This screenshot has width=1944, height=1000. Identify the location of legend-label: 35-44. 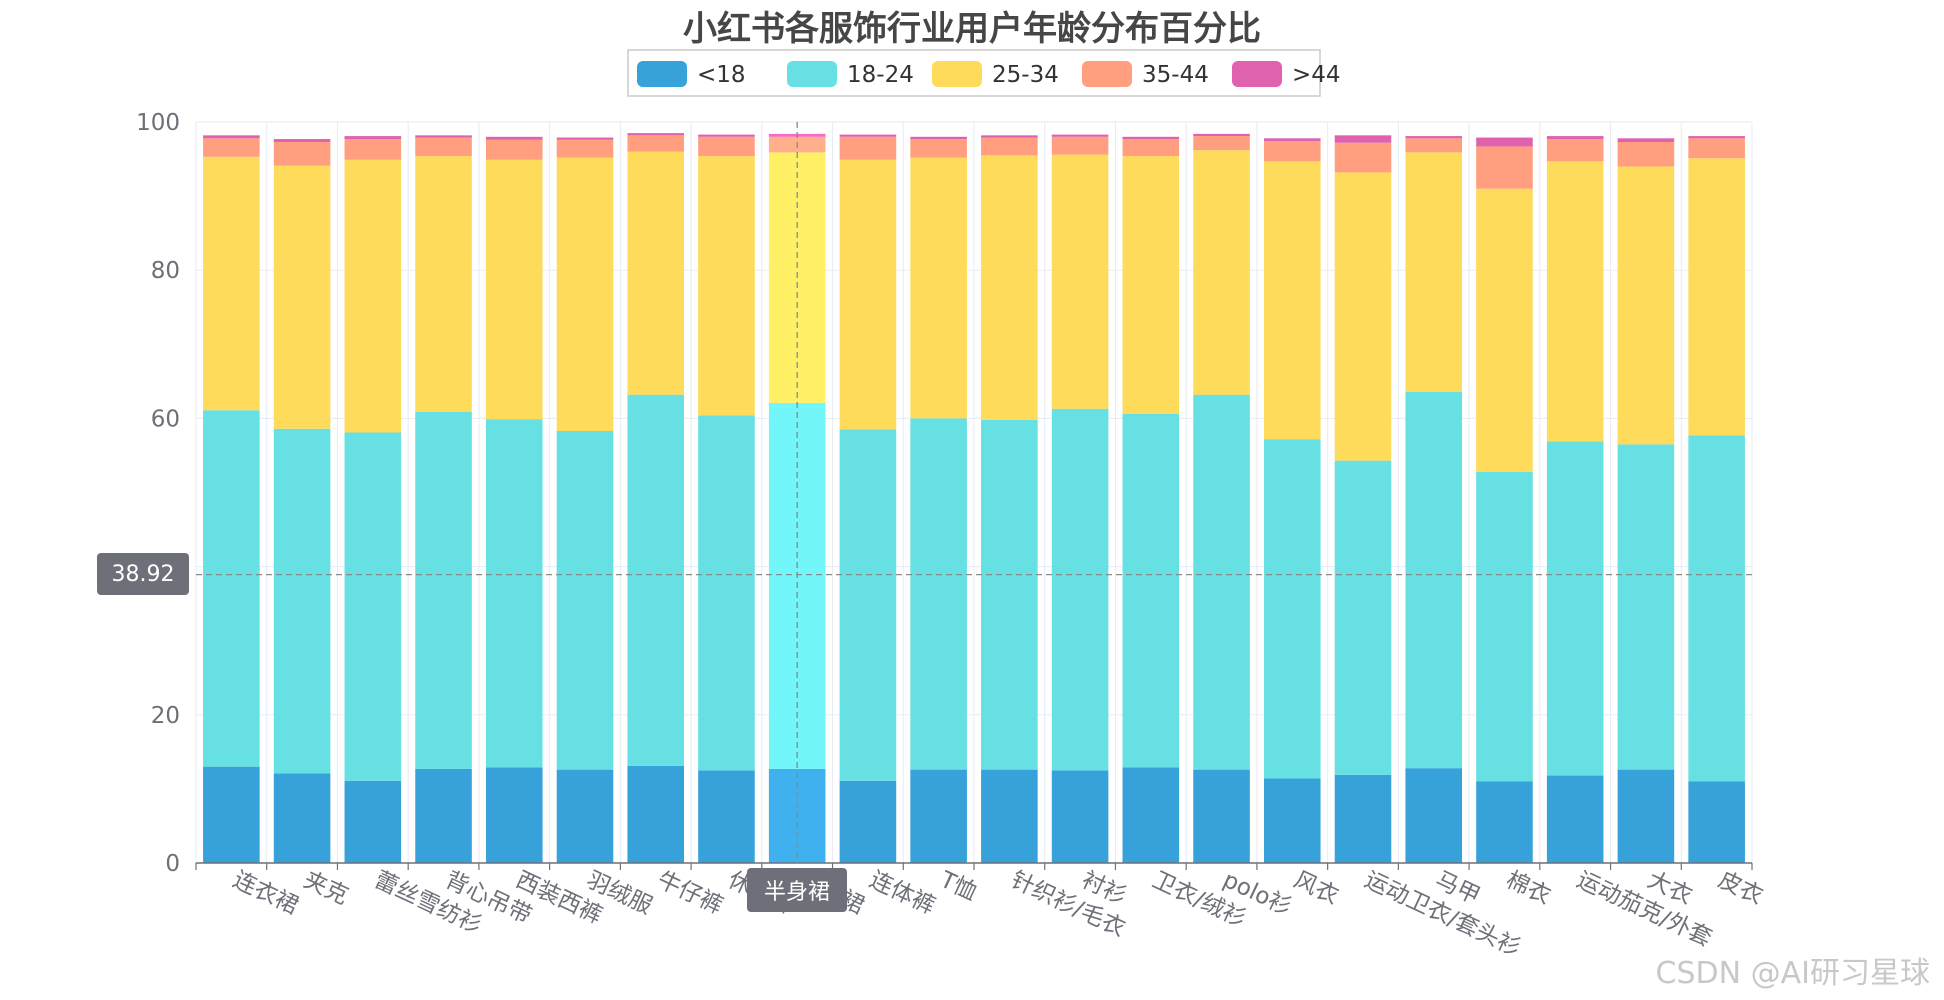
(1175, 75).